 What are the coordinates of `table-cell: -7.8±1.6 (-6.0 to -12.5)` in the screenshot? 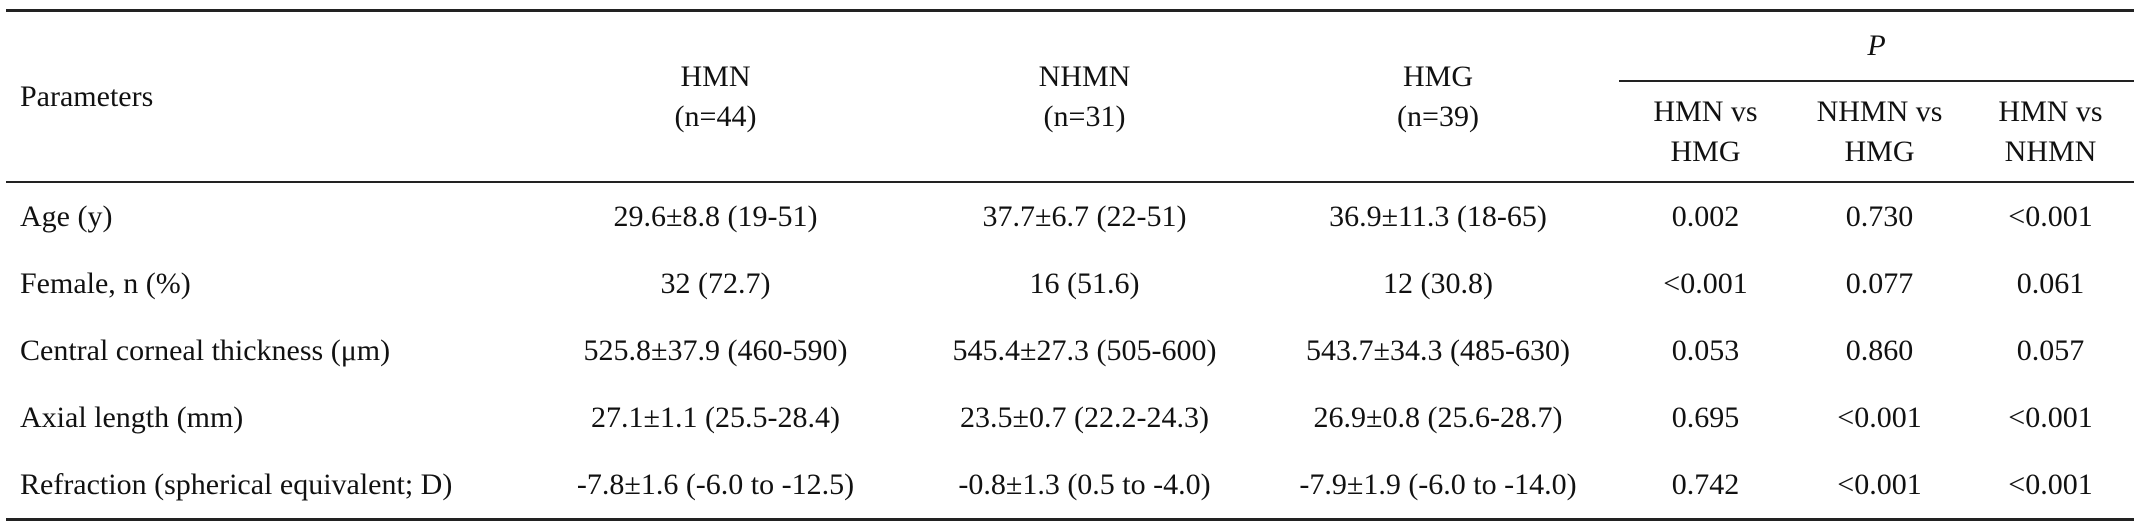 It's located at (715, 486).